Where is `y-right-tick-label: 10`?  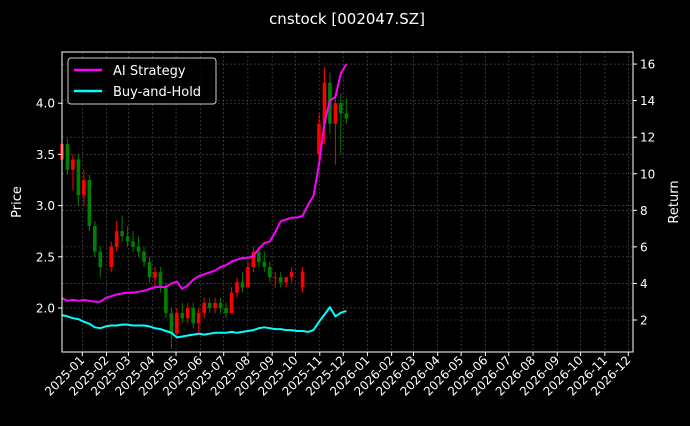 y-right-tick-label: 10 is located at coordinates (647, 174).